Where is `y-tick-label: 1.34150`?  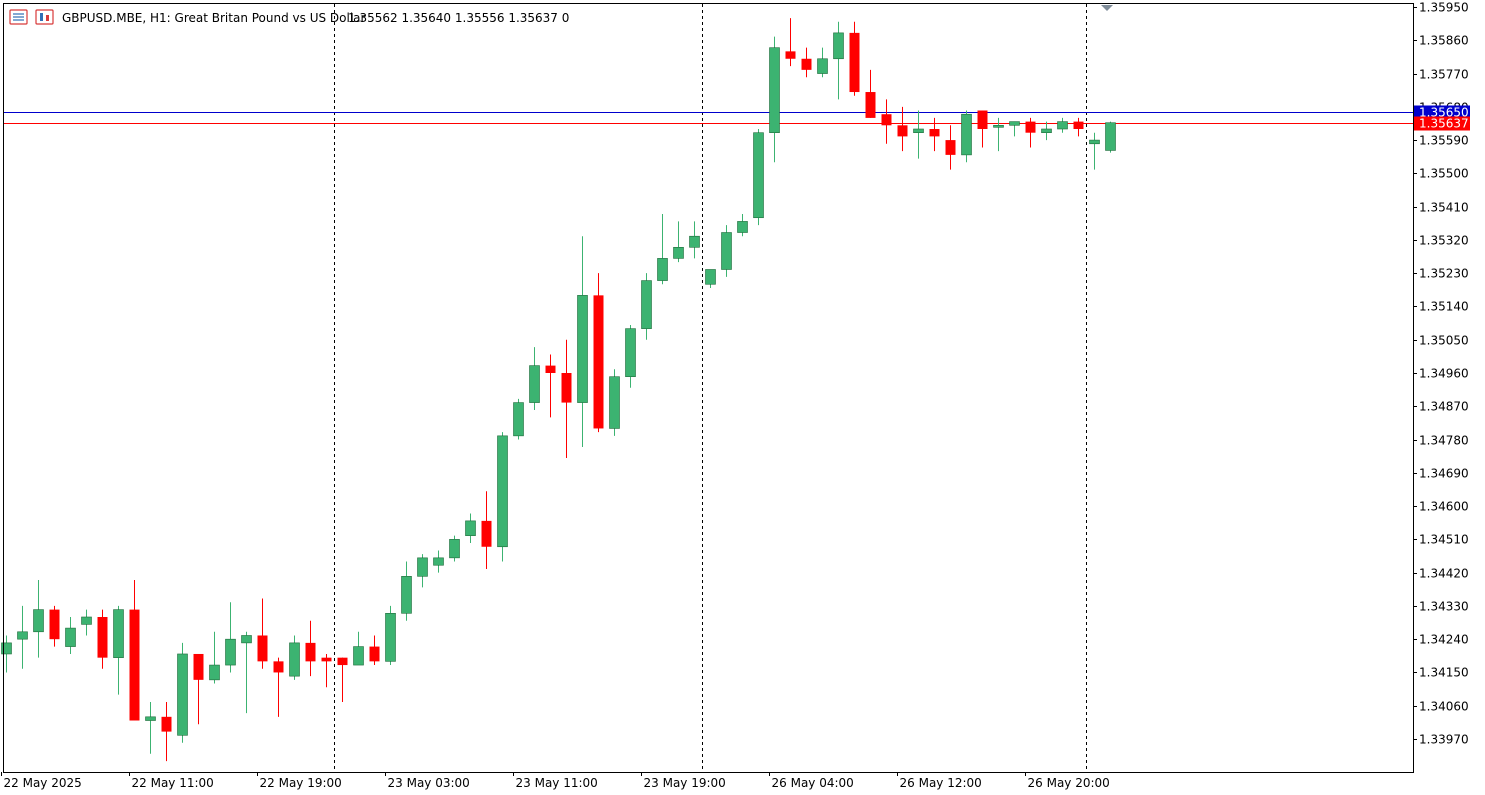
y-tick-label: 1.34150 is located at coordinates (1444, 673).